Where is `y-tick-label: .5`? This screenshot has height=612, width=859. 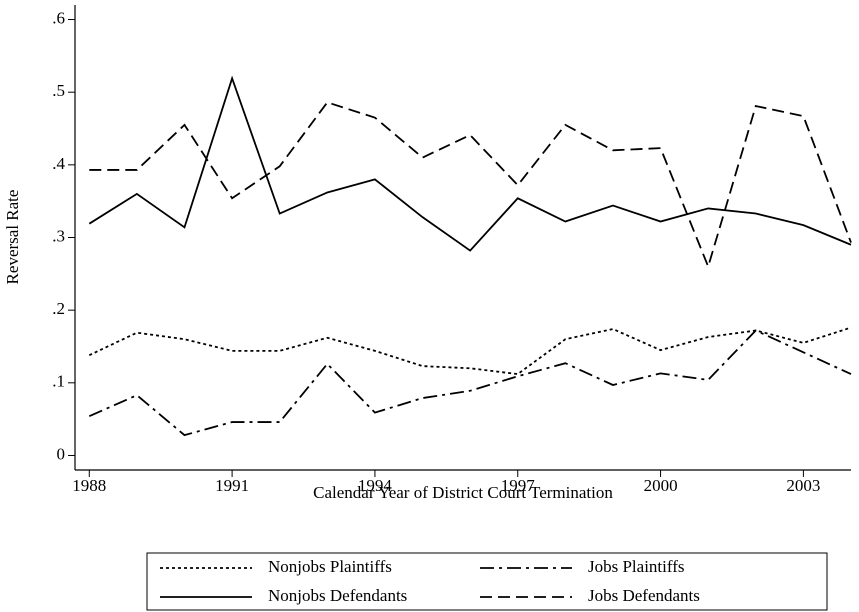
y-tick-label: .5 is located at coordinates (58, 90).